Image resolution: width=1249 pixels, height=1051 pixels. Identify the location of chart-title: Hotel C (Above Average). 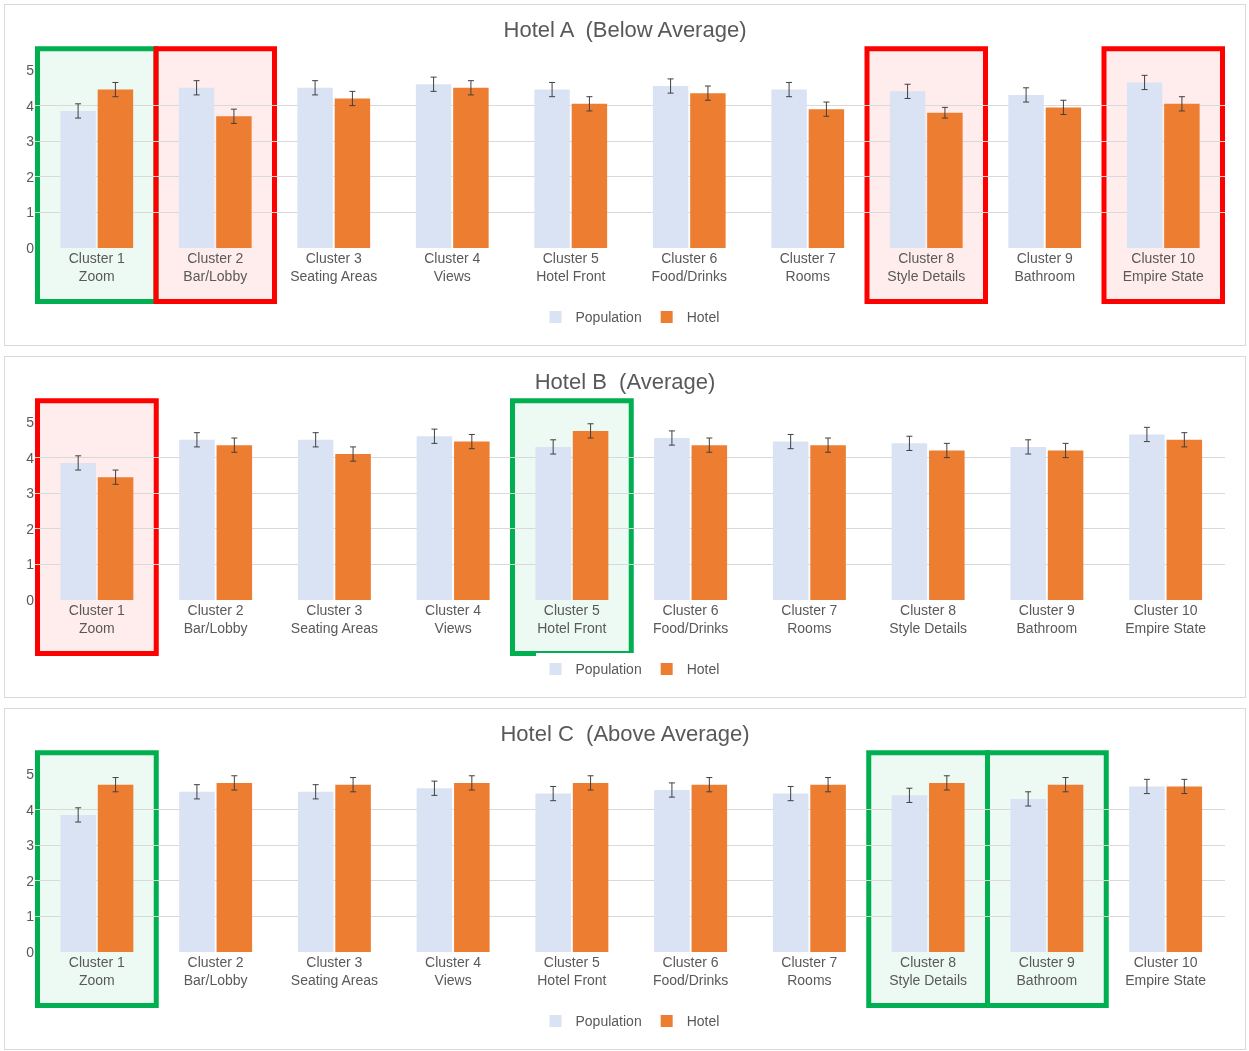
(625, 734).